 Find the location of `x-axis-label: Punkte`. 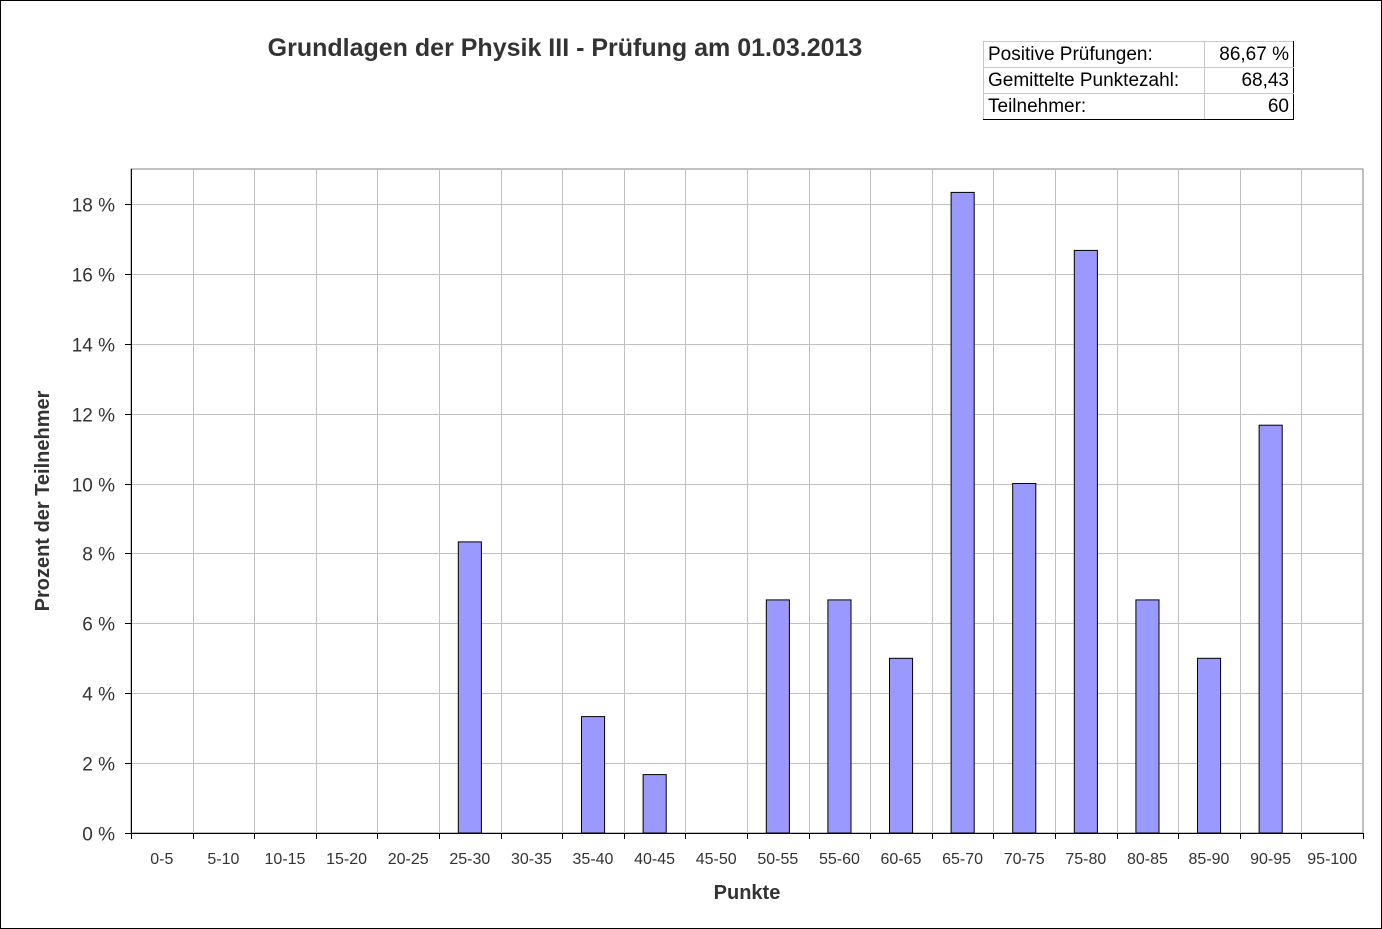

x-axis-label: Punkte is located at coordinates (747, 893).